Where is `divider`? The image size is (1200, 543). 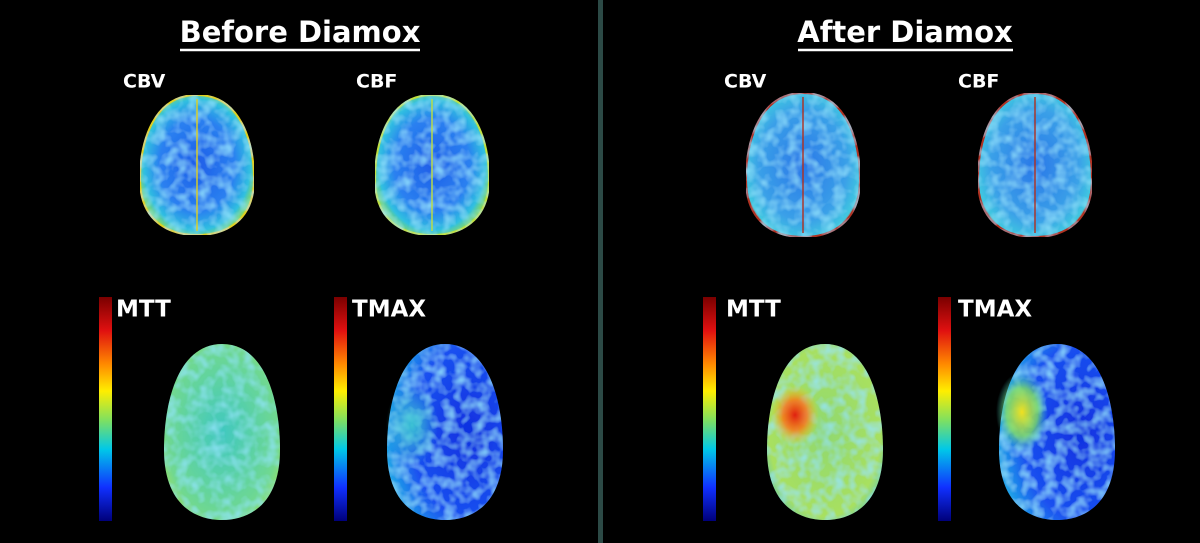 divider is located at coordinates (600, 271).